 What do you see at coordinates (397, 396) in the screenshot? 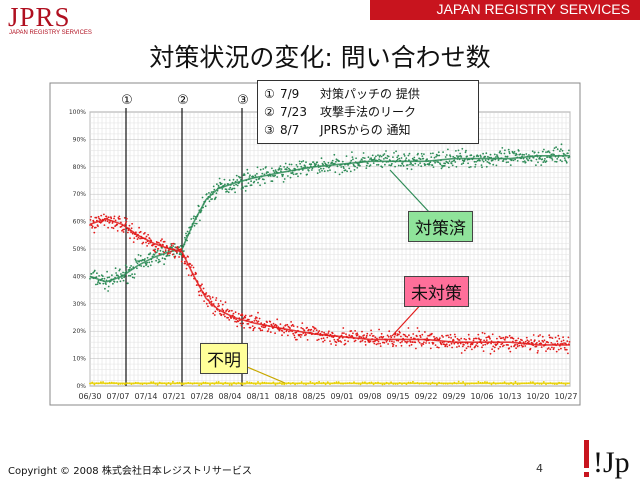
I see `x-tick-label: 09/15` at bounding box center [397, 396].